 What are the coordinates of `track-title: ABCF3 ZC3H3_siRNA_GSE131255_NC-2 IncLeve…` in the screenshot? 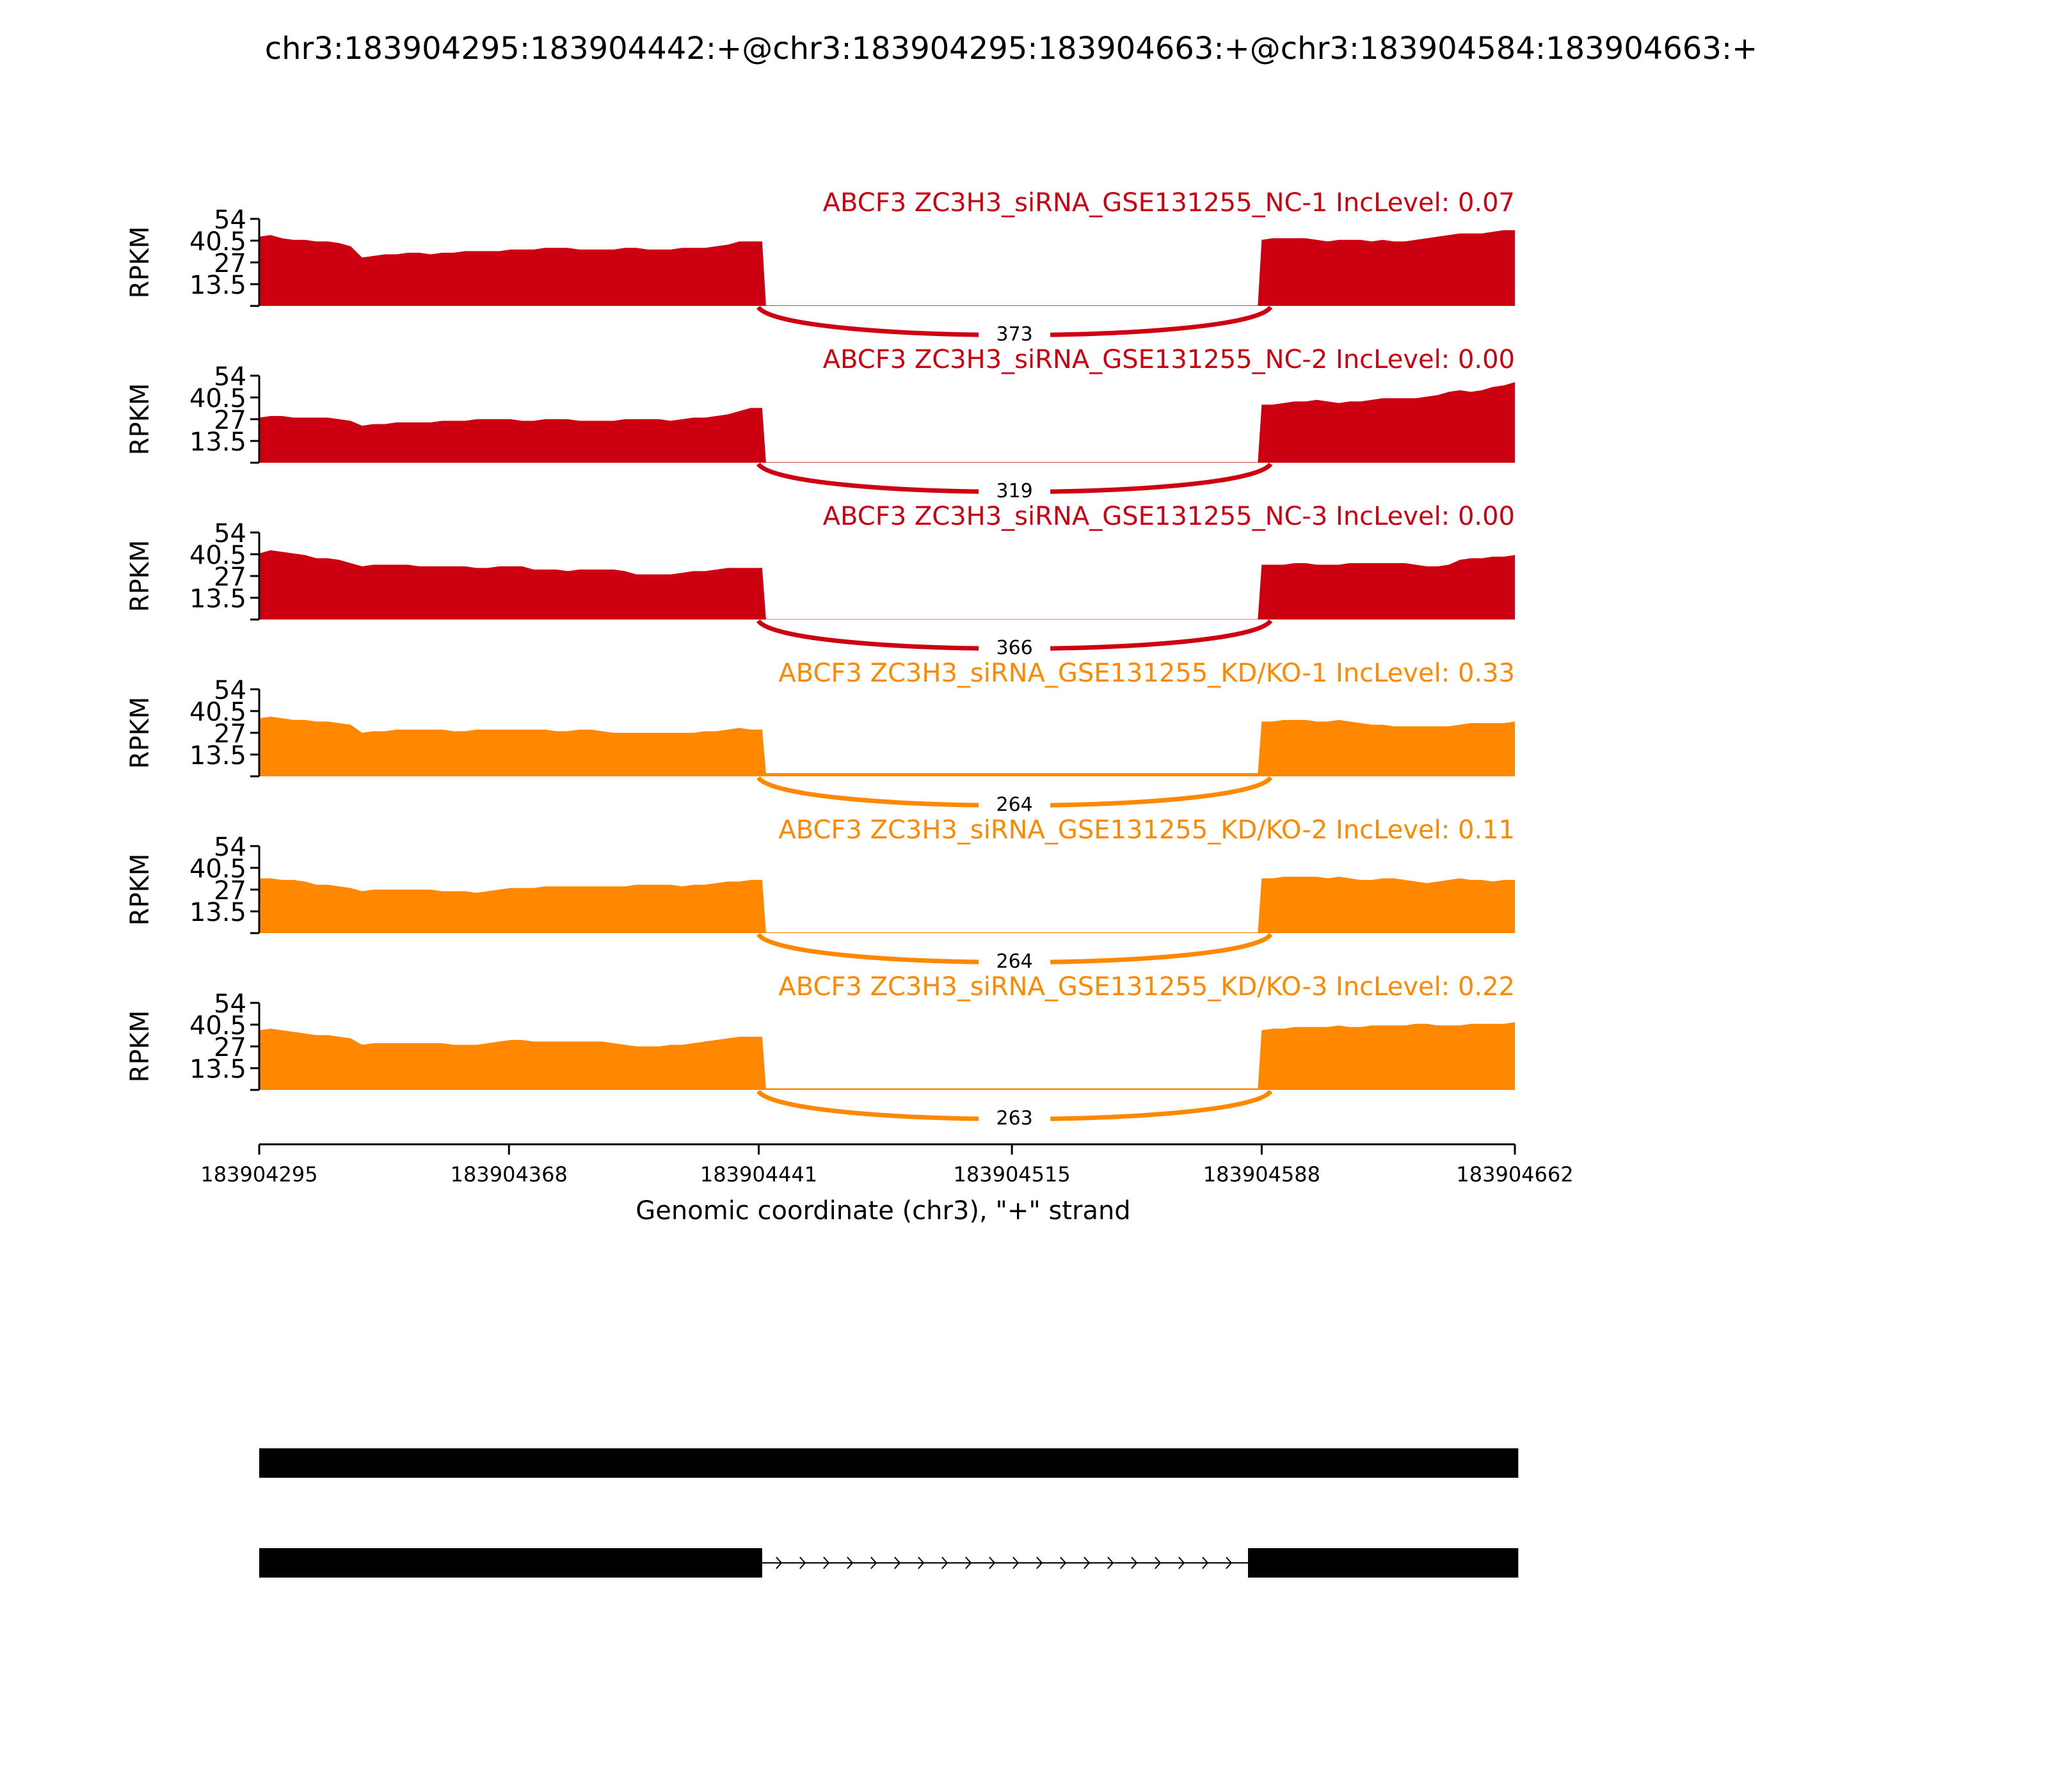 It's located at (1169, 359).